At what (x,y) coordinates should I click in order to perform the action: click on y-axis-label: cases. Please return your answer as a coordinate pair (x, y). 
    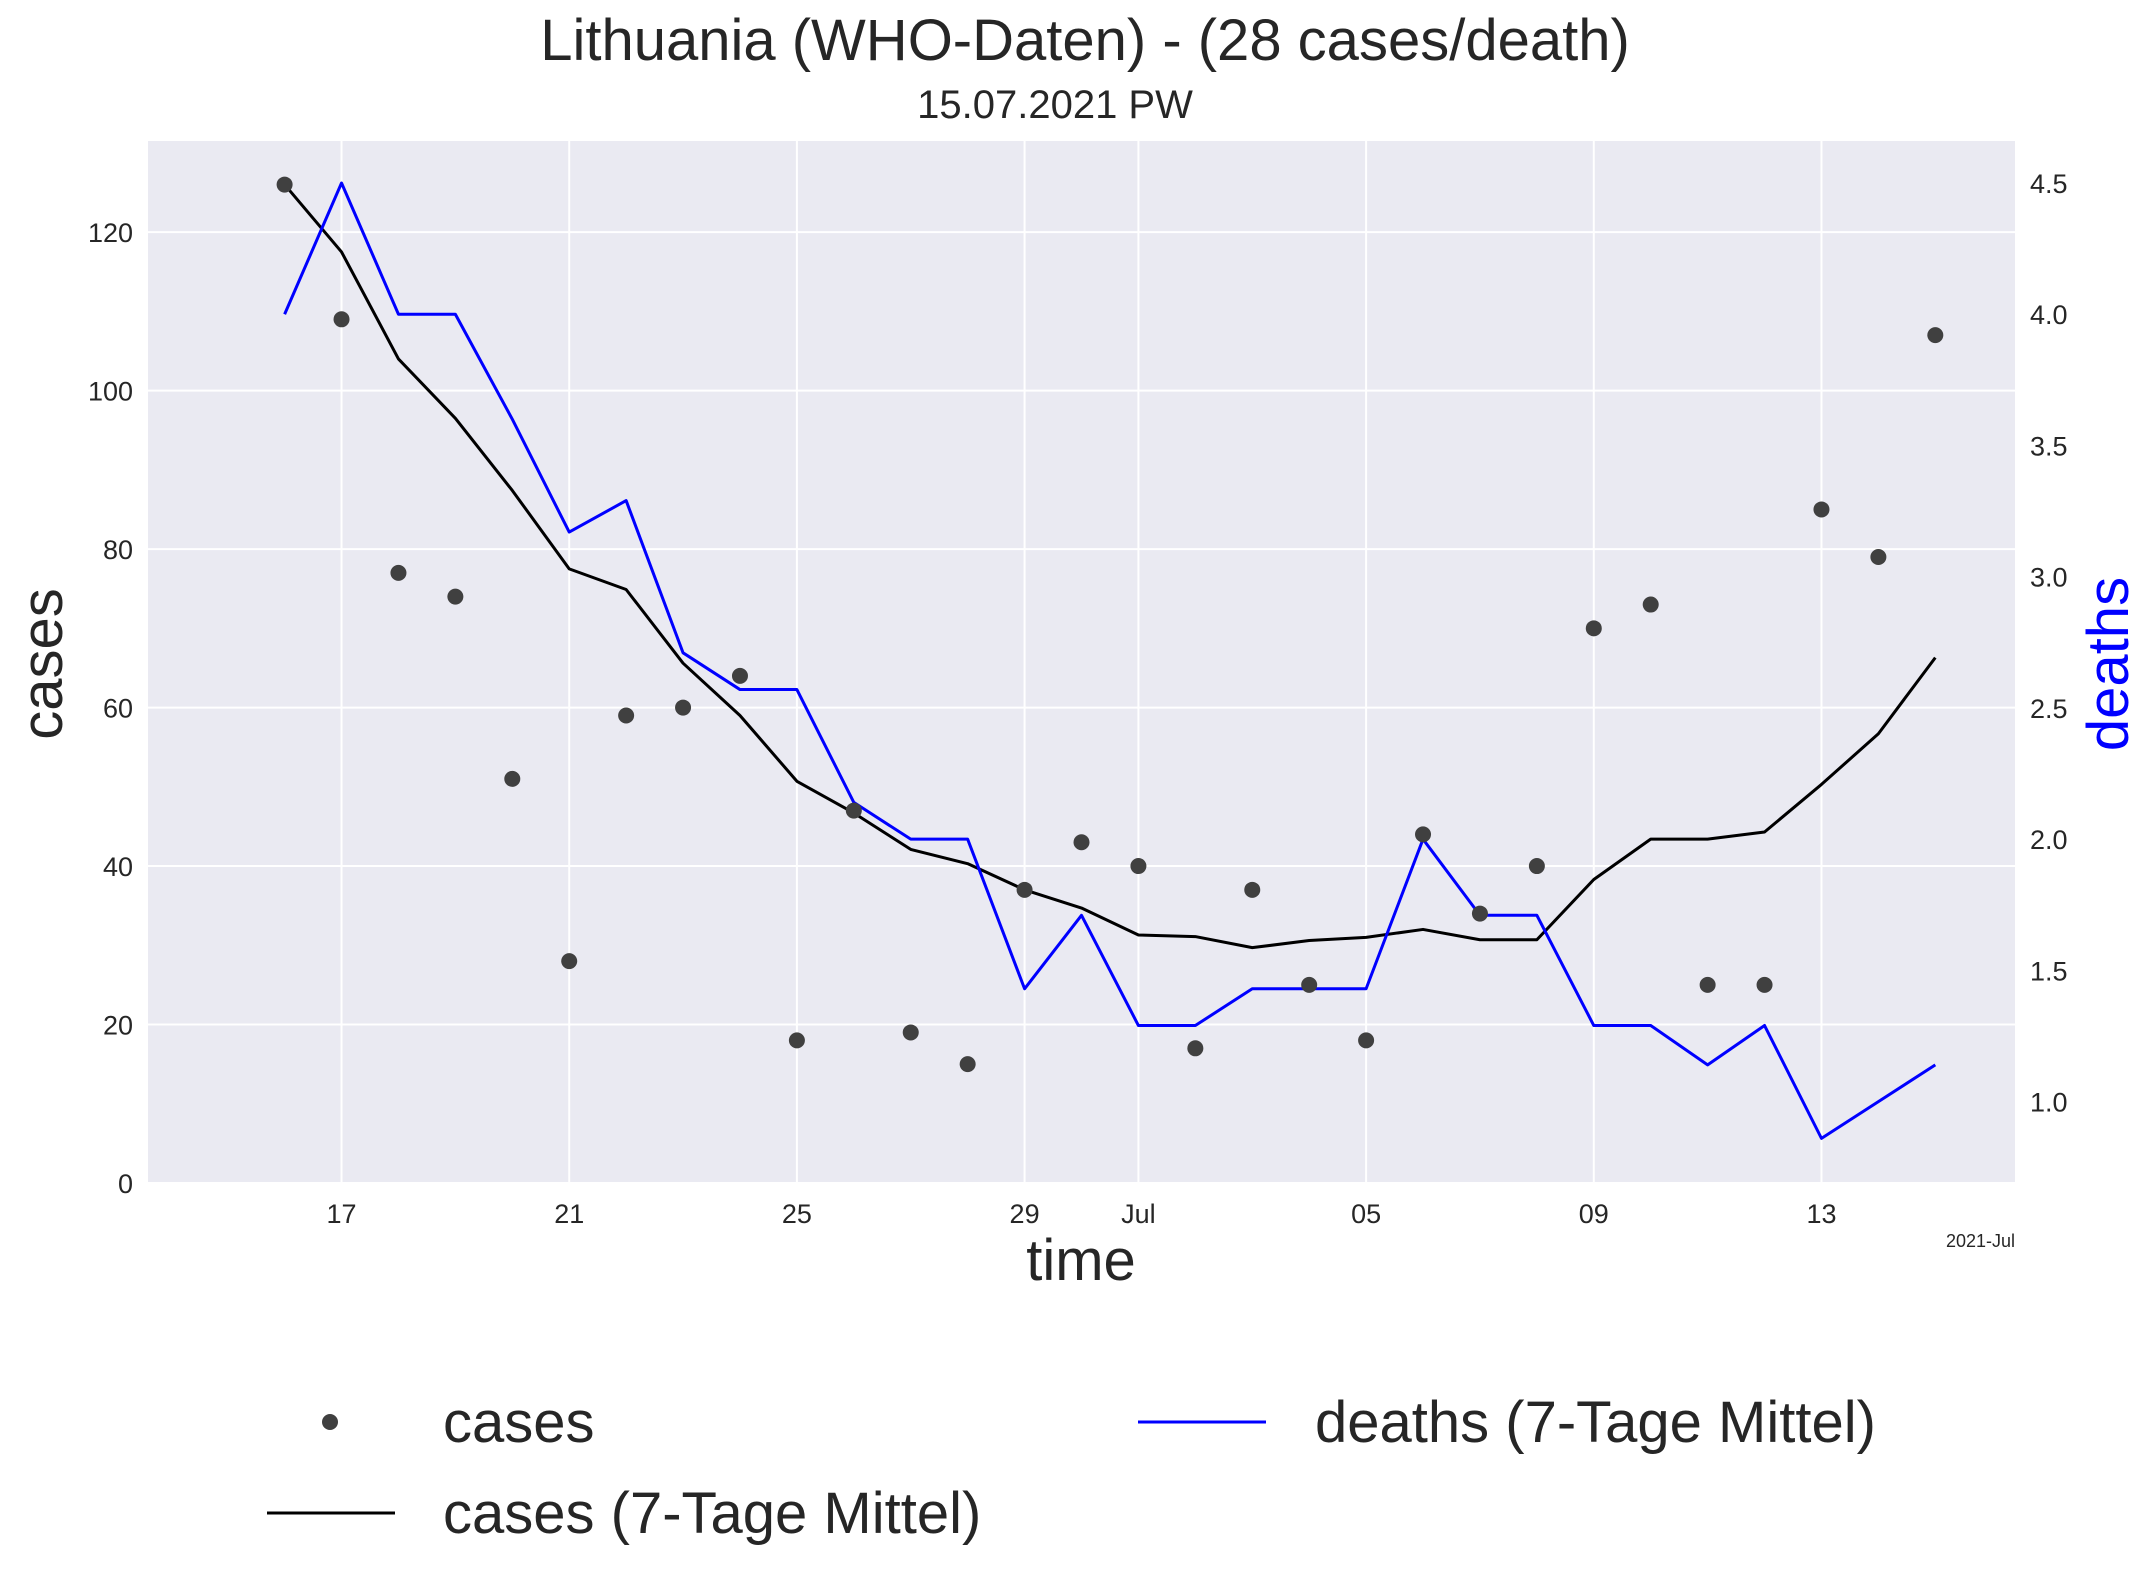
    Looking at the image, I should click on (42, 664).